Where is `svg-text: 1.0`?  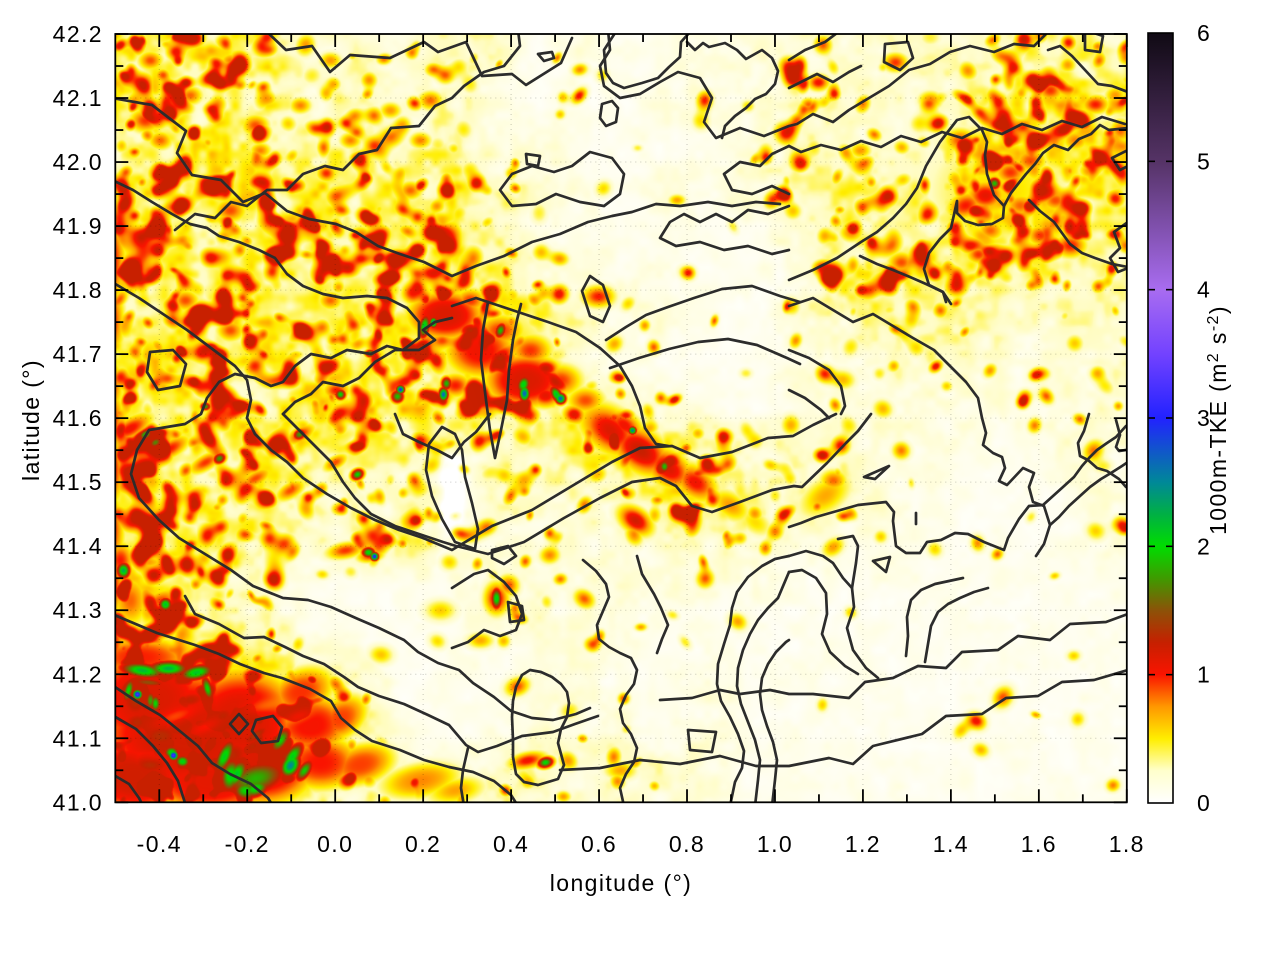
svg-text: 1.0 is located at coordinates (775, 844).